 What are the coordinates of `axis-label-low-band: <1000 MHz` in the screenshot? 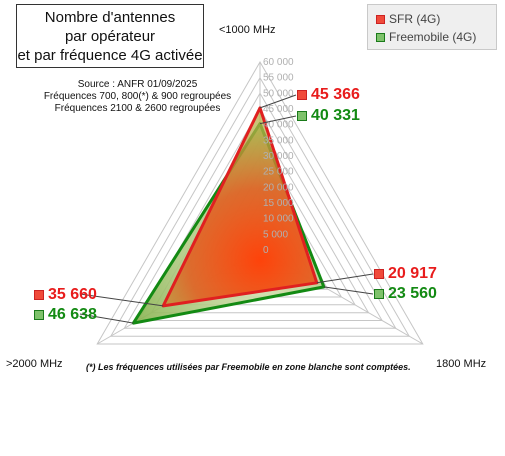 It's located at (247, 30).